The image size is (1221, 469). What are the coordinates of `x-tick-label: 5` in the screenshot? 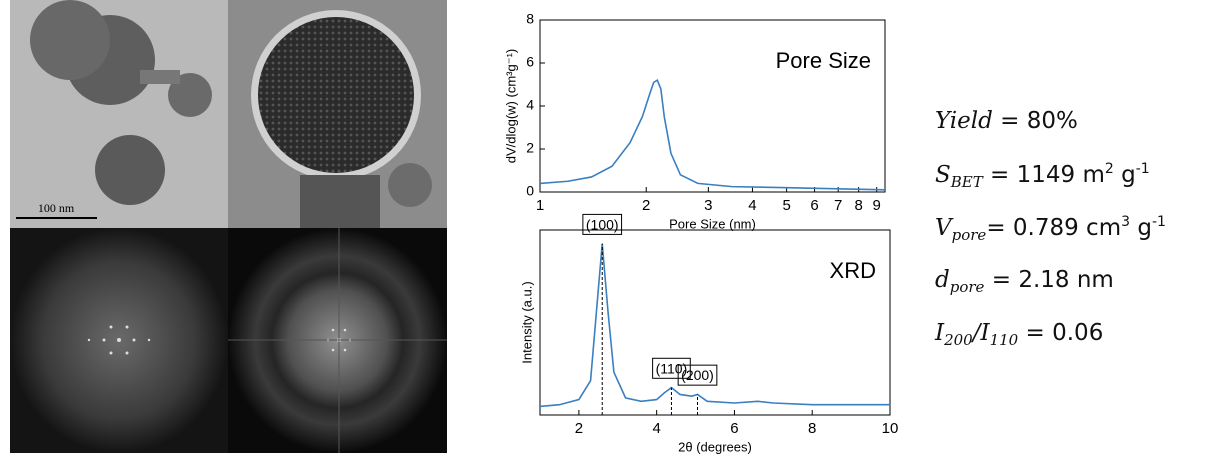 It's located at (786, 205).